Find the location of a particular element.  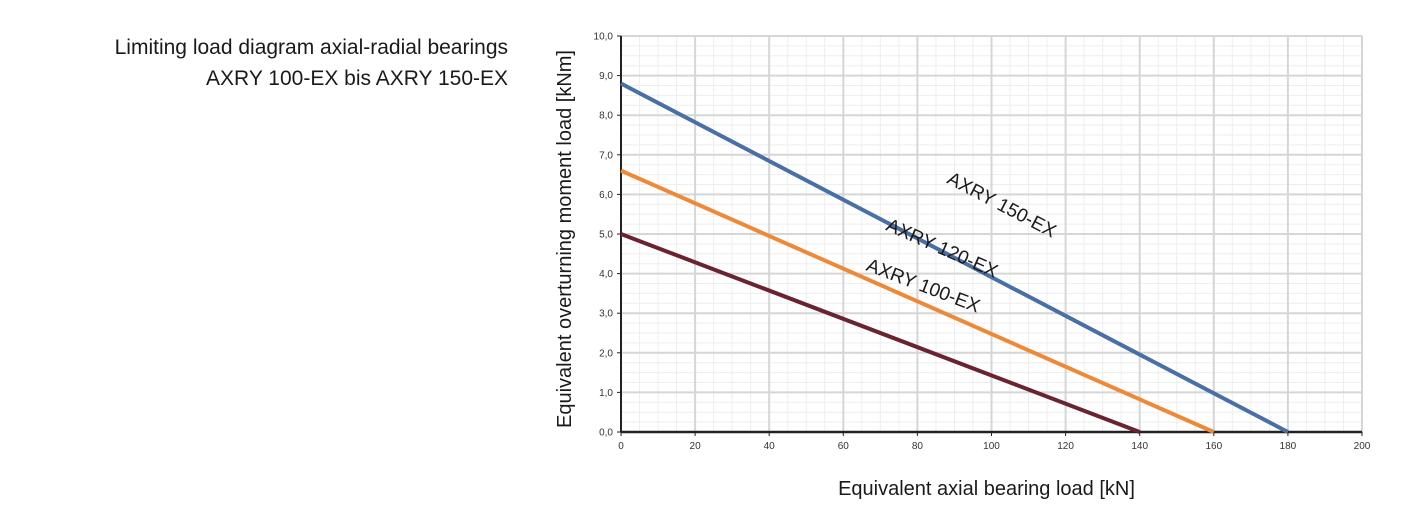

y-tick-label: 3,0 is located at coordinates (606, 314).